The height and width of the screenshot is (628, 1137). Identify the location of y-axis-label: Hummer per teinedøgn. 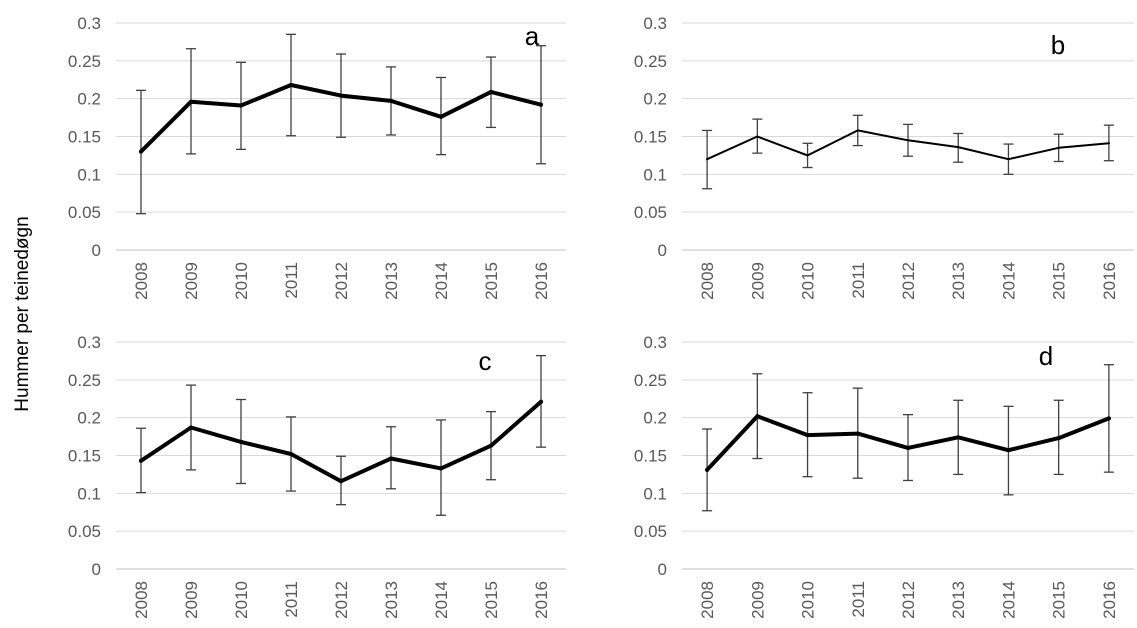
(22, 314).